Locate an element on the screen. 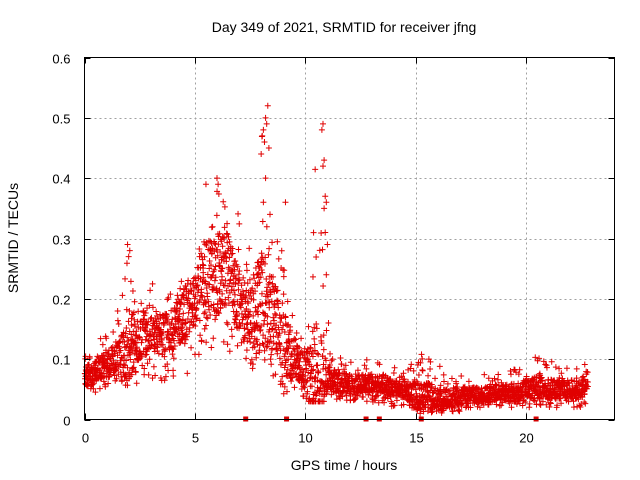 The width and height of the screenshot is (640, 480). y-tick-label: 0.4 is located at coordinates (61, 179).